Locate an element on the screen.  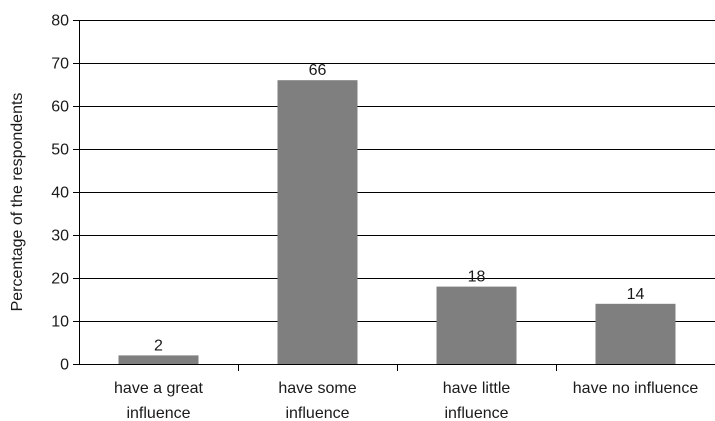
category-label-line: have no influence is located at coordinates (636, 388).